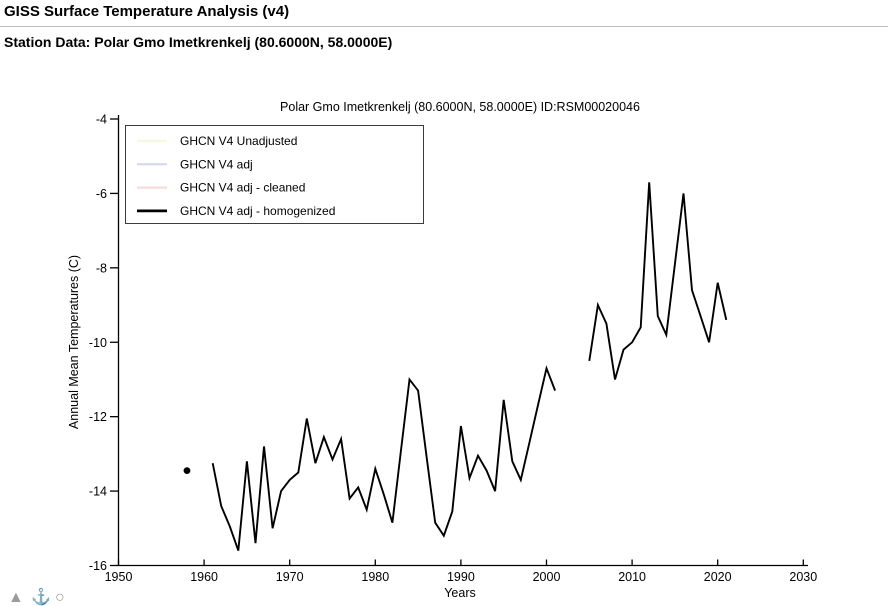  I want to click on y-tick-label: -12, so click(98, 417).